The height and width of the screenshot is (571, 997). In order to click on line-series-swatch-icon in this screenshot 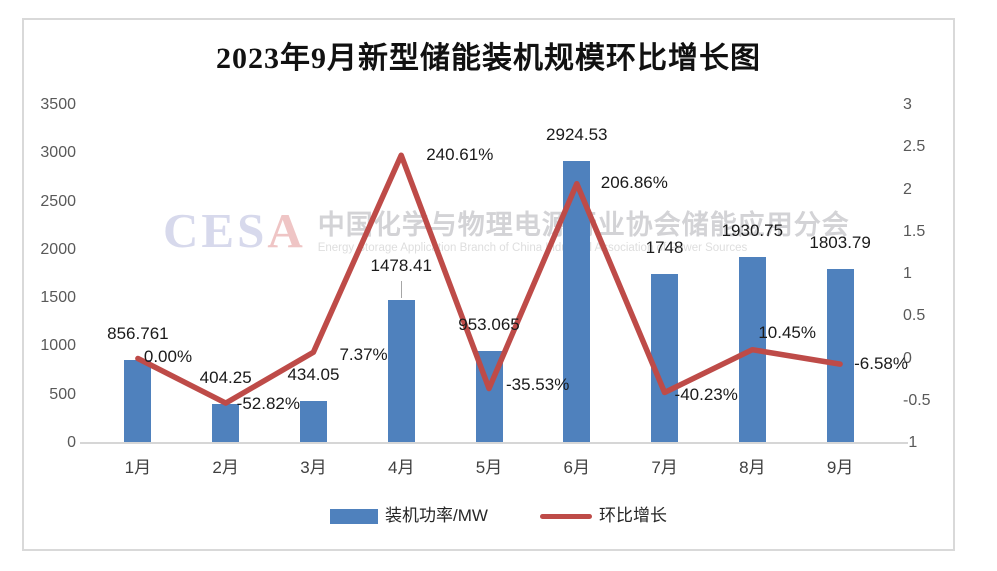, I will do `click(565, 516)`.